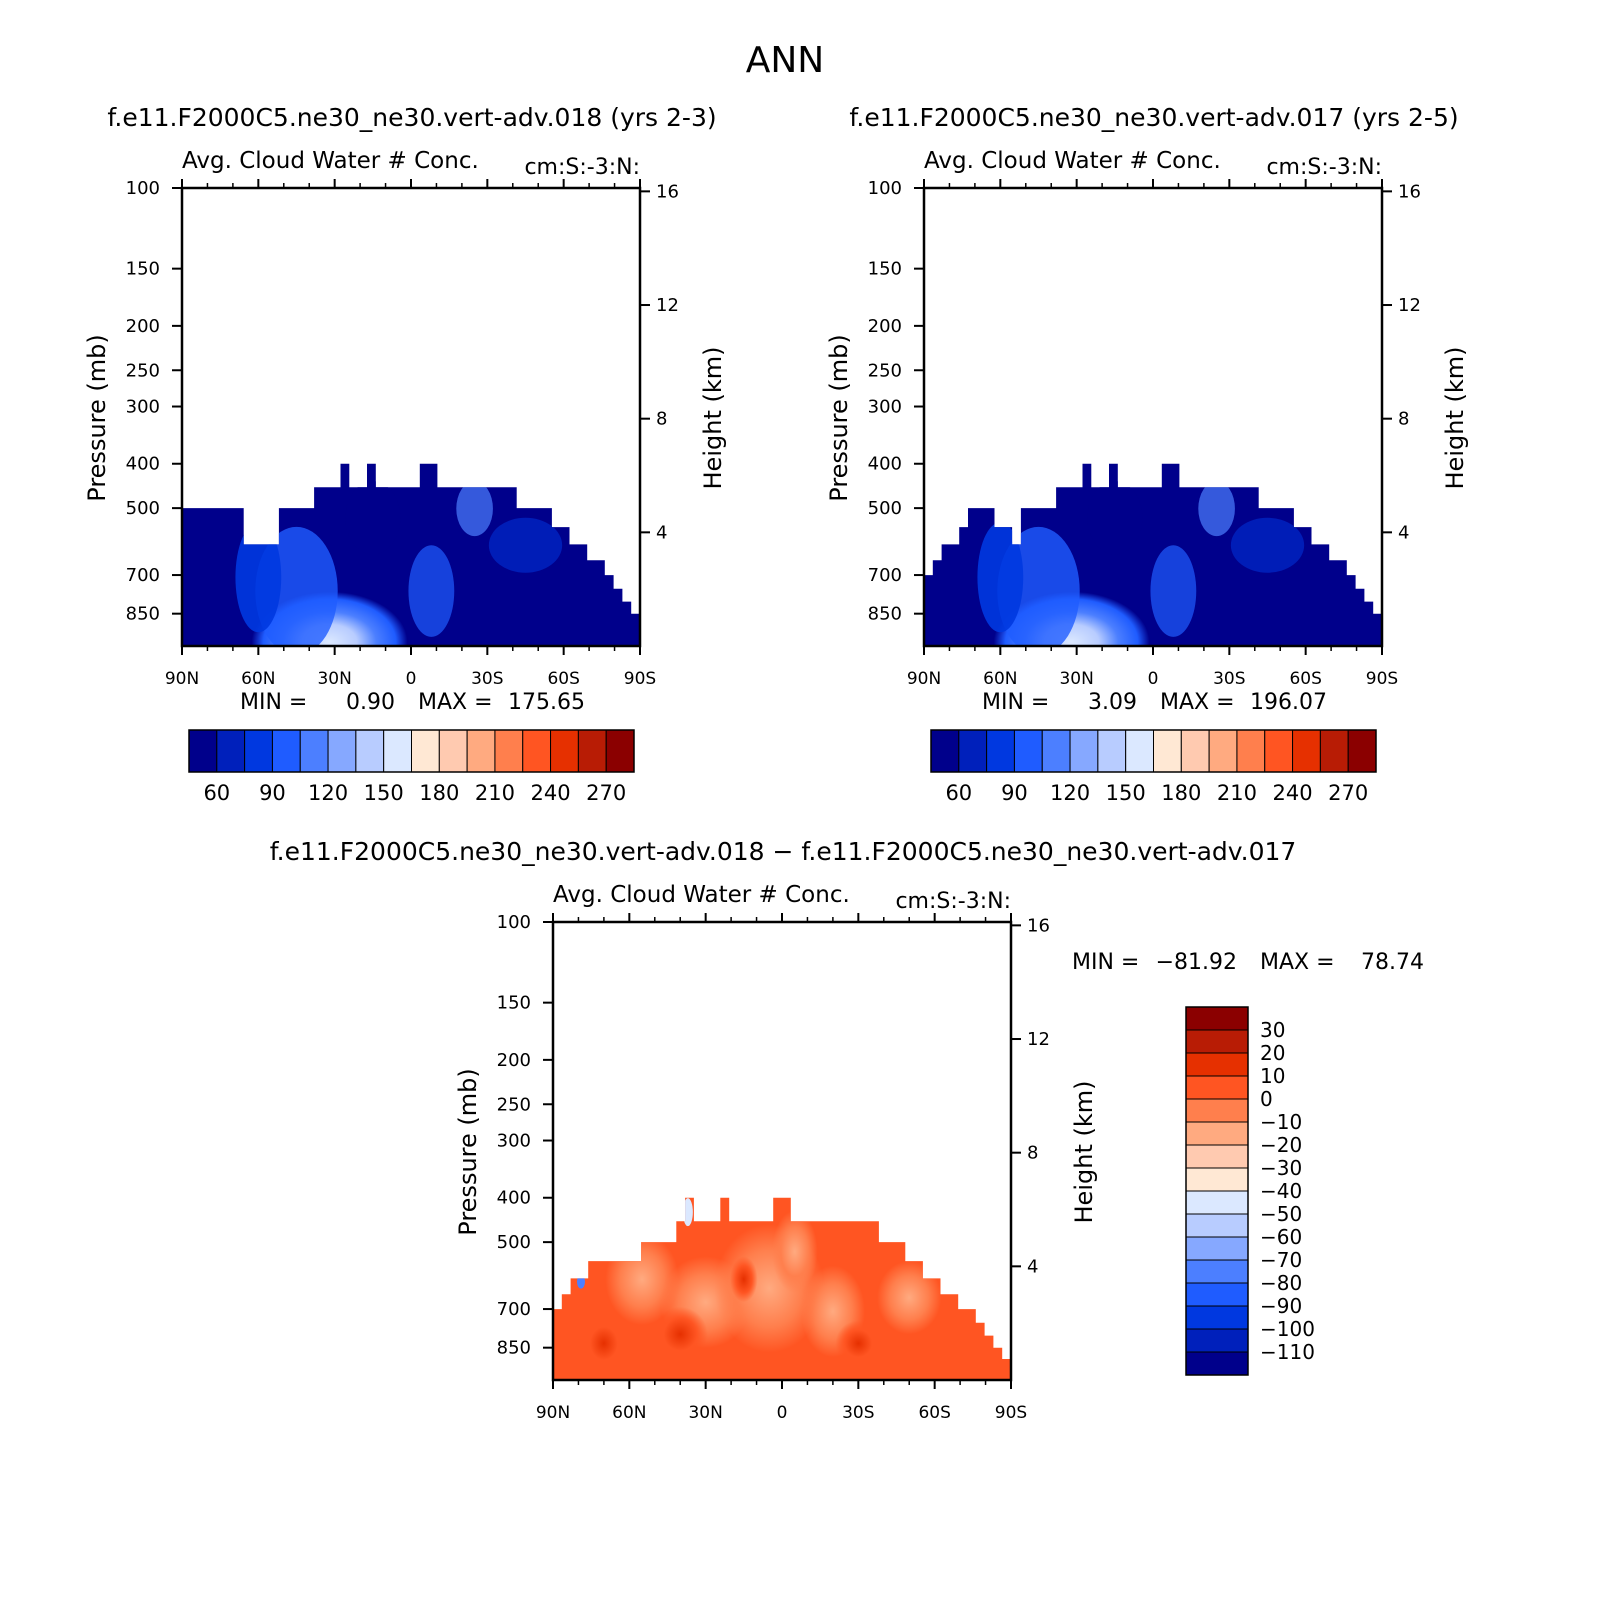 The height and width of the screenshot is (1600, 1597). Describe the element at coordinates (1266, 1099) in the screenshot. I see `colorbar-label: 0` at that location.